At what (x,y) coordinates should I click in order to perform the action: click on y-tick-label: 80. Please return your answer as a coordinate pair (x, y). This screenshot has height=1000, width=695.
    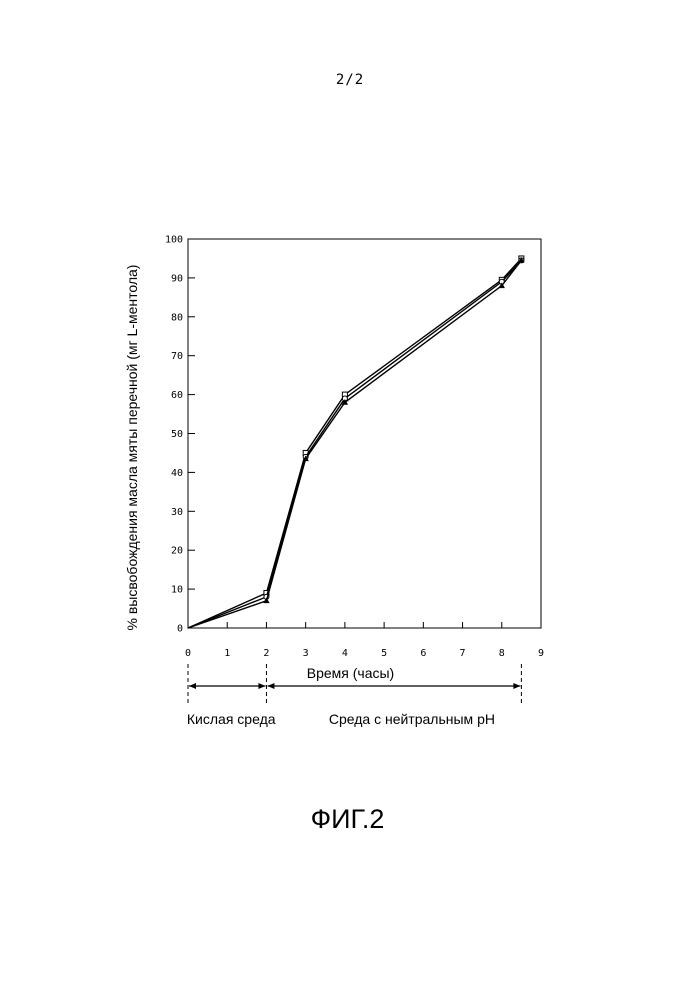
    Looking at the image, I should click on (177, 317).